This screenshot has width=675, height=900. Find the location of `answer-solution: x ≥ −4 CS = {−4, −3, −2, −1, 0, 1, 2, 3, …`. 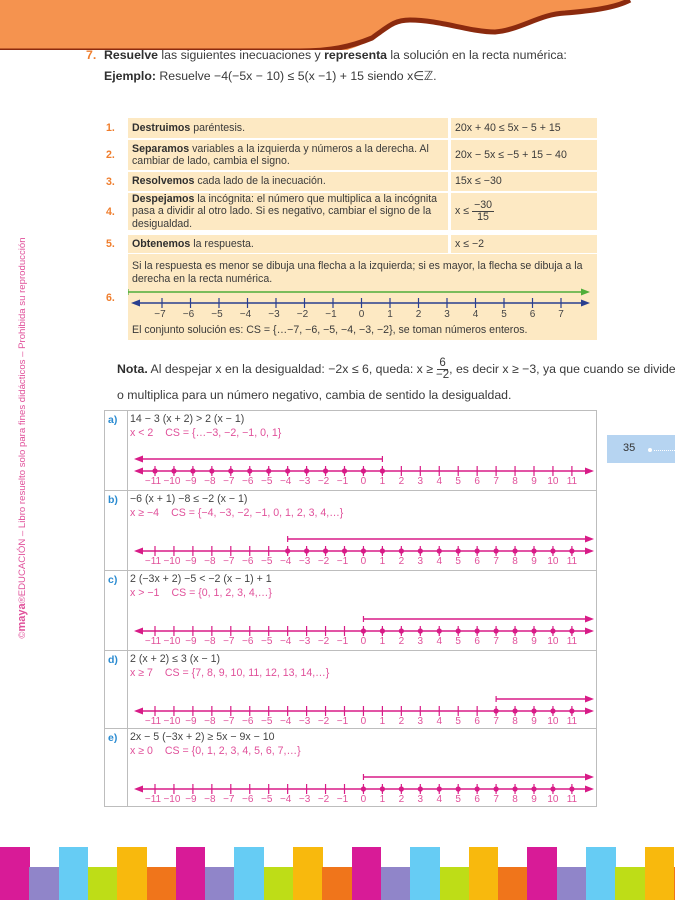

answer-solution: x ≥ −4 CS = {−4, −3, −2, −1, 0, 1, 2, 3, … is located at coordinates (236, 513).